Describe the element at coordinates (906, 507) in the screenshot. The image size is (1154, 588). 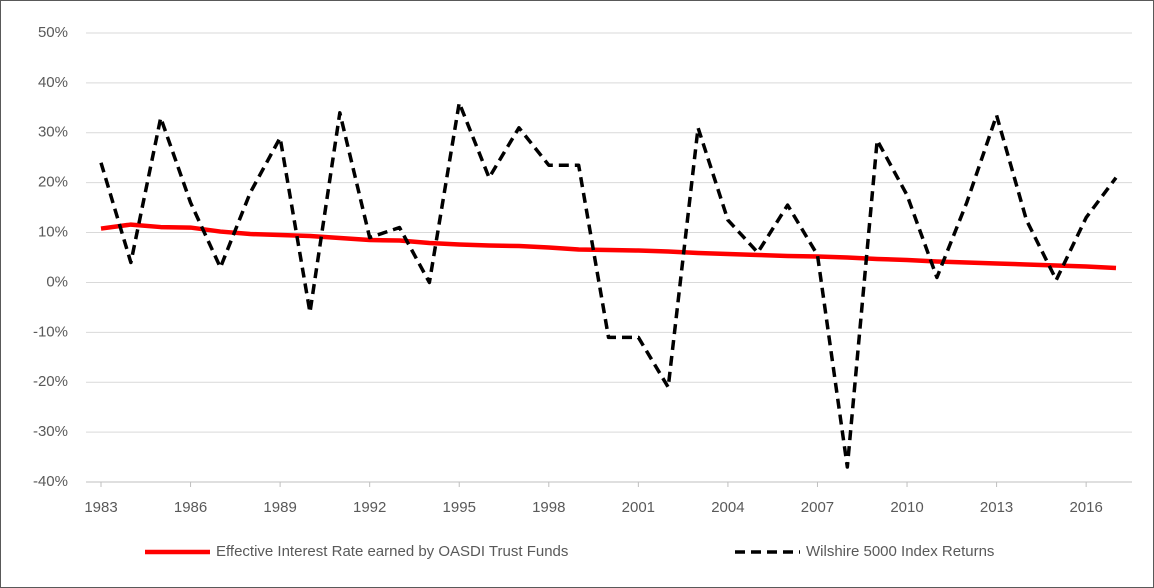
I see `x-tick-label: 2010` at that location.